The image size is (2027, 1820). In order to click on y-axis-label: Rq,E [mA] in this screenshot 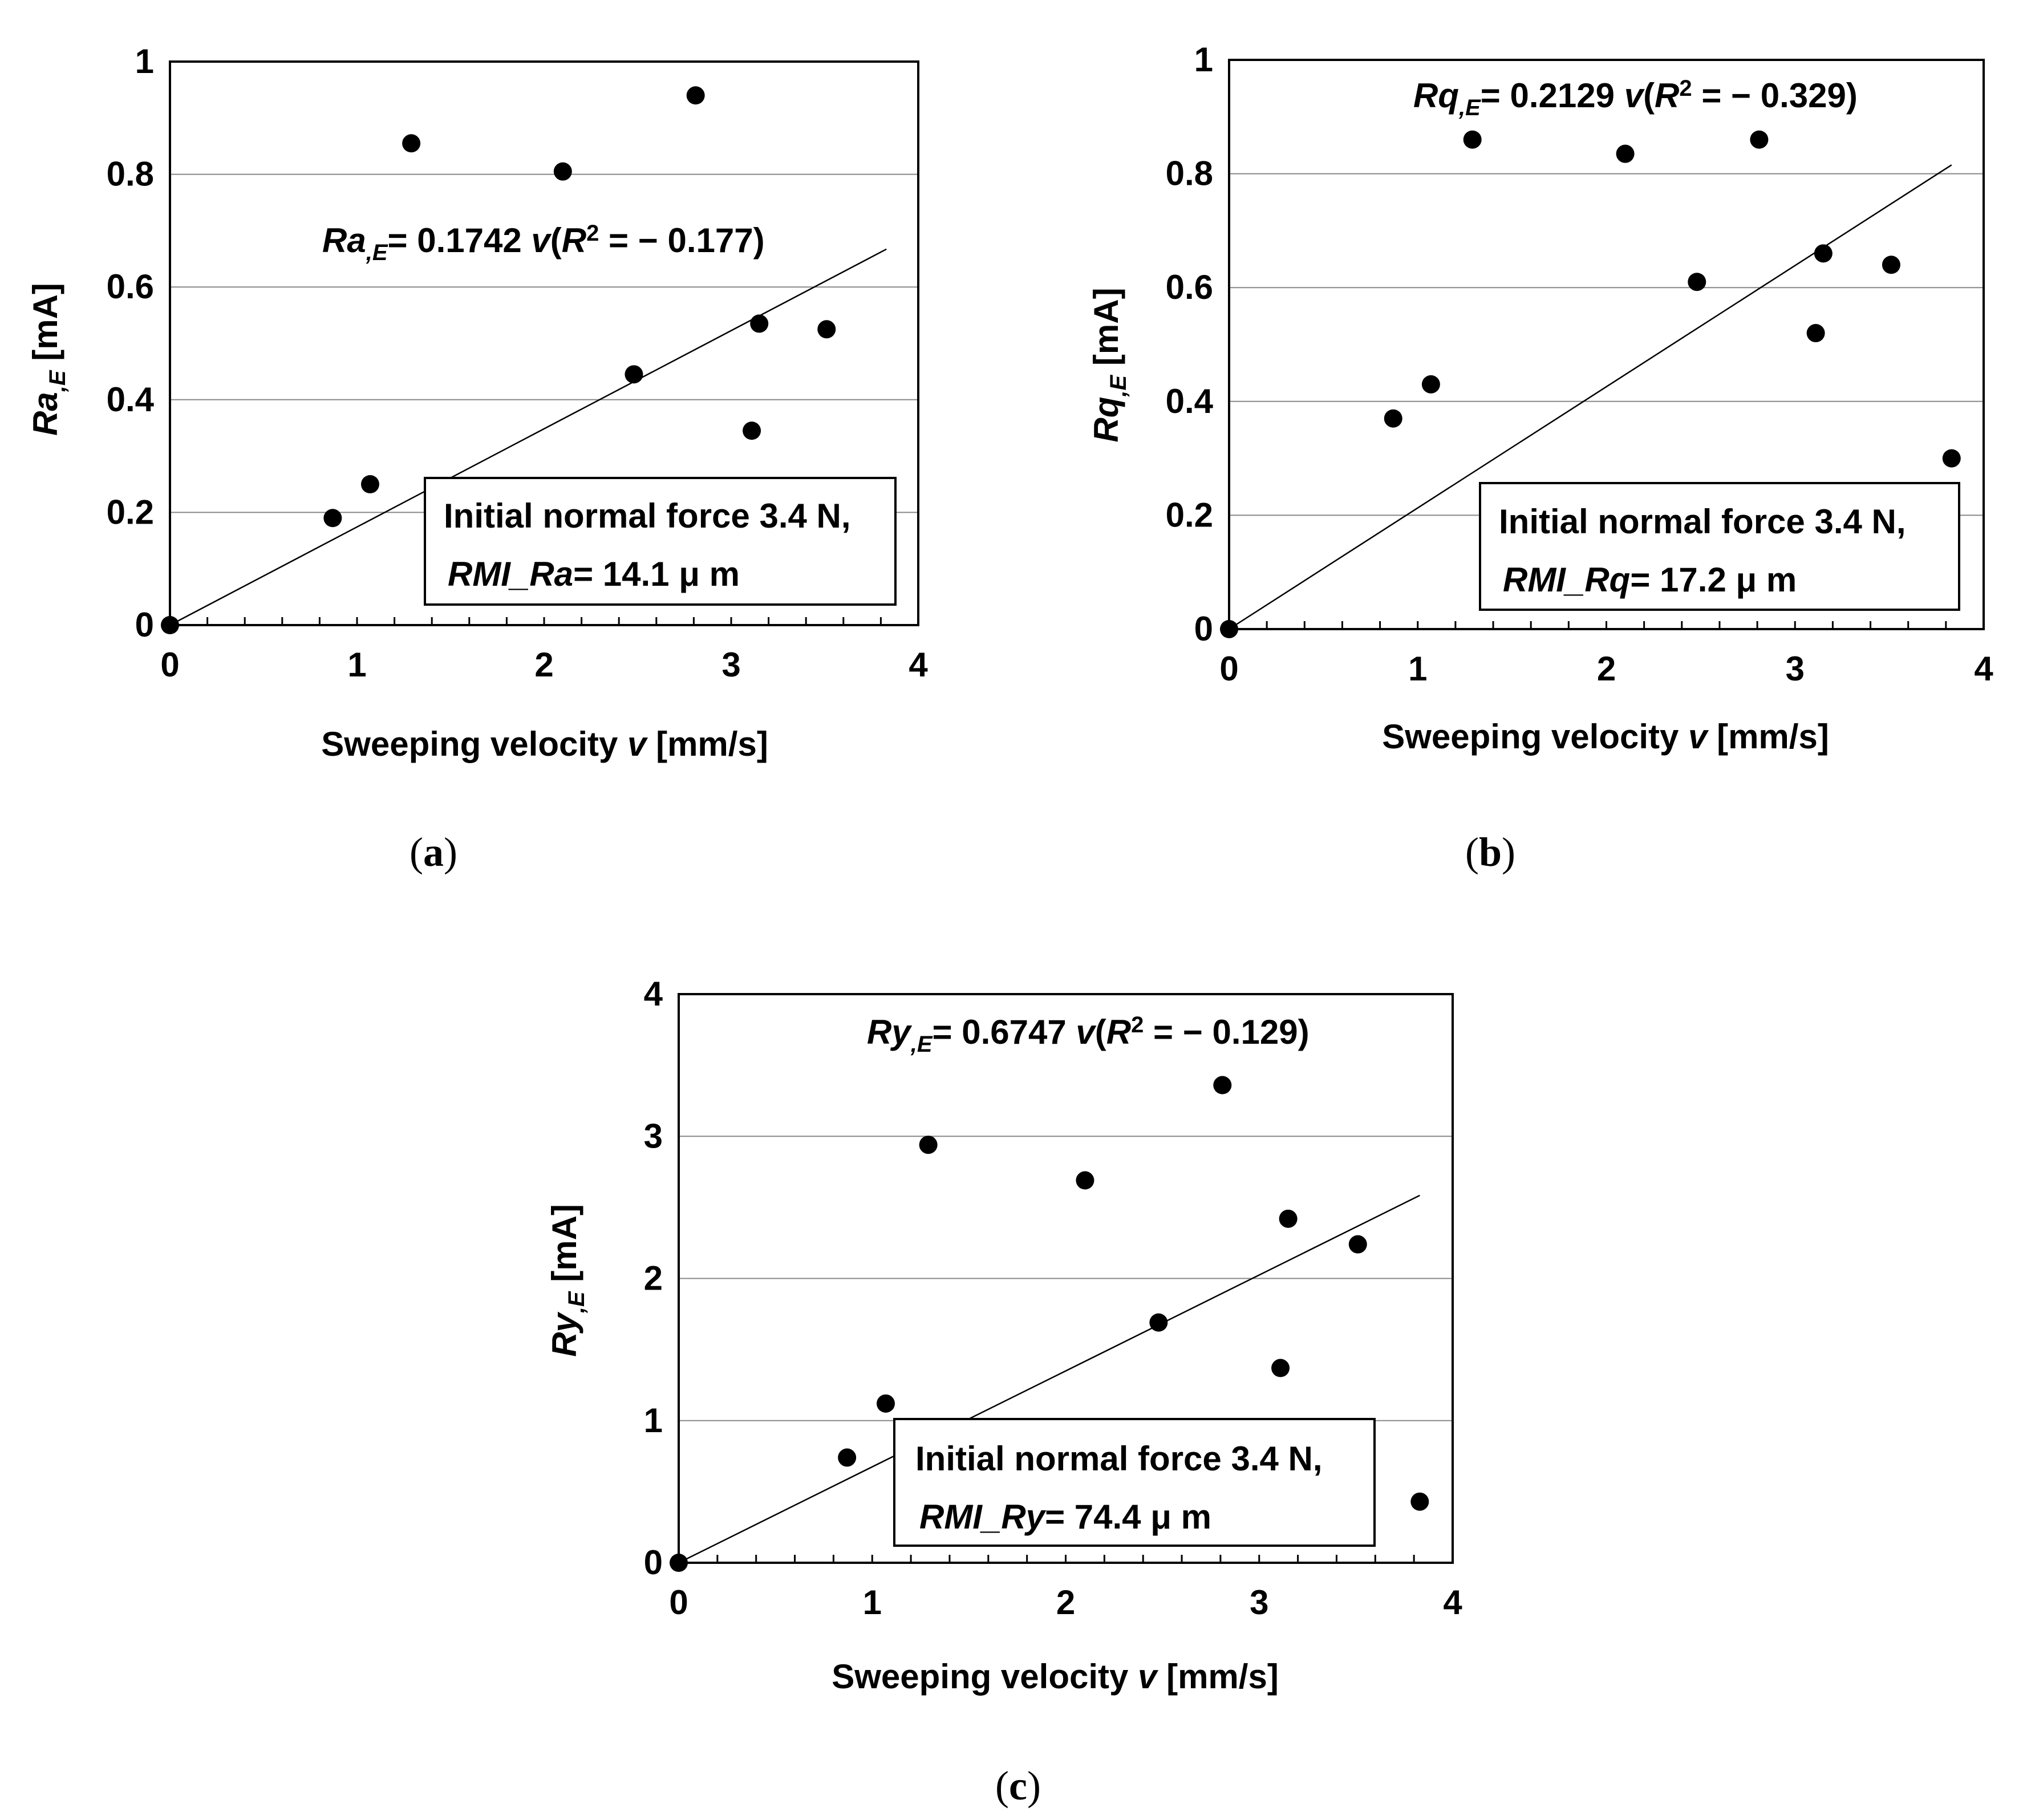, I will do `click(1109, 364)`.